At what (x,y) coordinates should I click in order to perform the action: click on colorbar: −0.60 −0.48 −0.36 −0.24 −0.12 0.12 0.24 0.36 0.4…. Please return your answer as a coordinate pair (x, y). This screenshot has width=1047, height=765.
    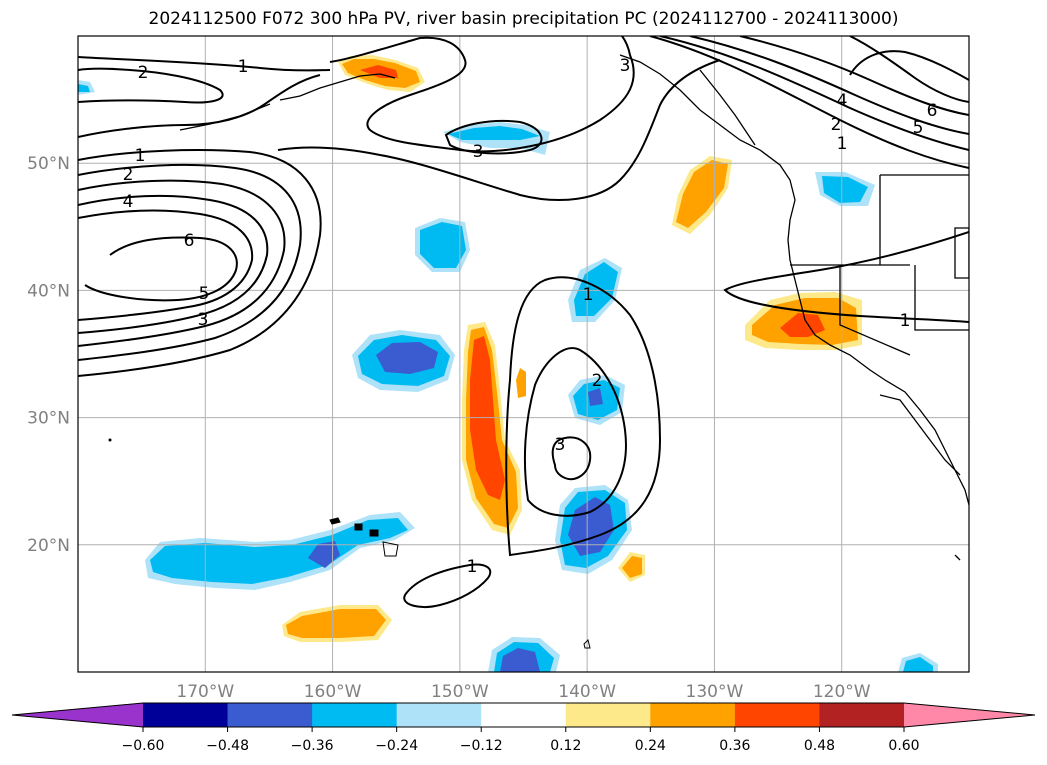
    Looking at the image, I should click on (523, 728).